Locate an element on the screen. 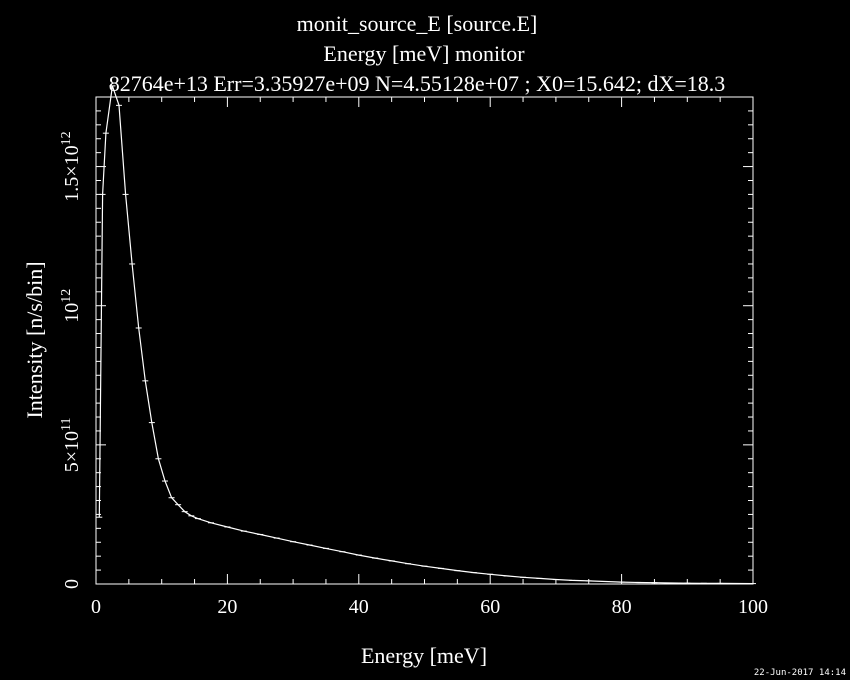 The image size is (850, 680). x-axis-tick-labels: 0 20 40 60 80 100 is located at coordinates (429, 607).